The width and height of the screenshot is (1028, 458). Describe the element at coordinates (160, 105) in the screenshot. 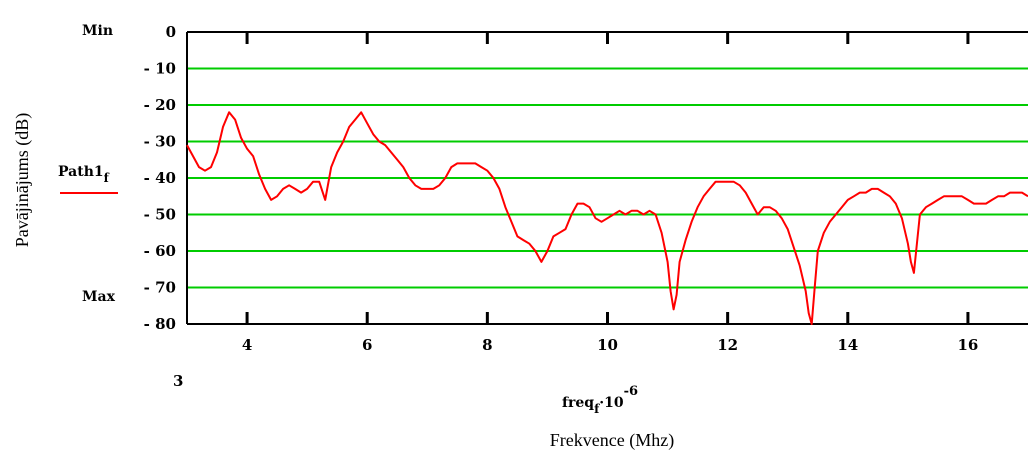

I see `y-tick-label: - 20` at that location.